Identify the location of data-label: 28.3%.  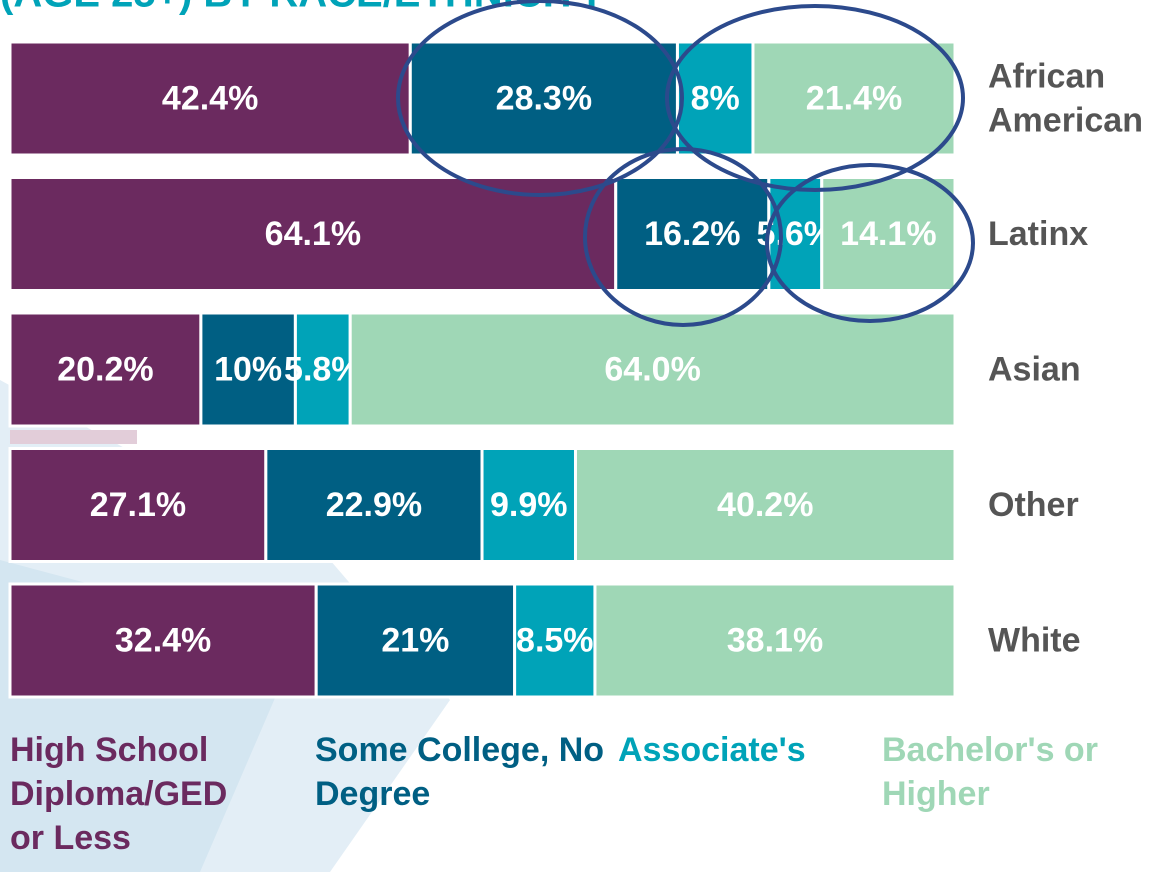
(544, 98).